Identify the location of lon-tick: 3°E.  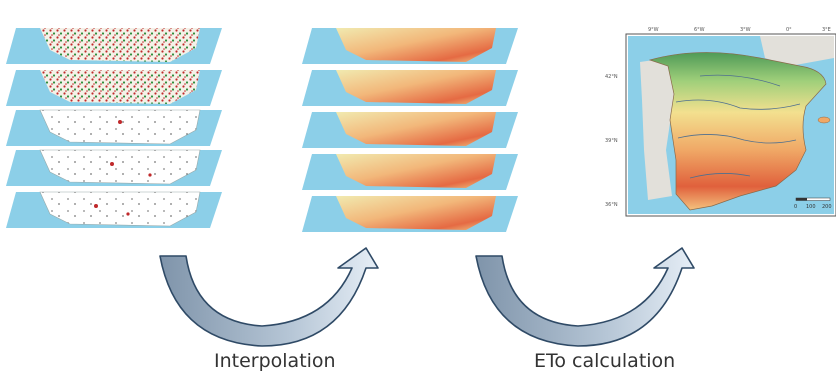
(826, 30).